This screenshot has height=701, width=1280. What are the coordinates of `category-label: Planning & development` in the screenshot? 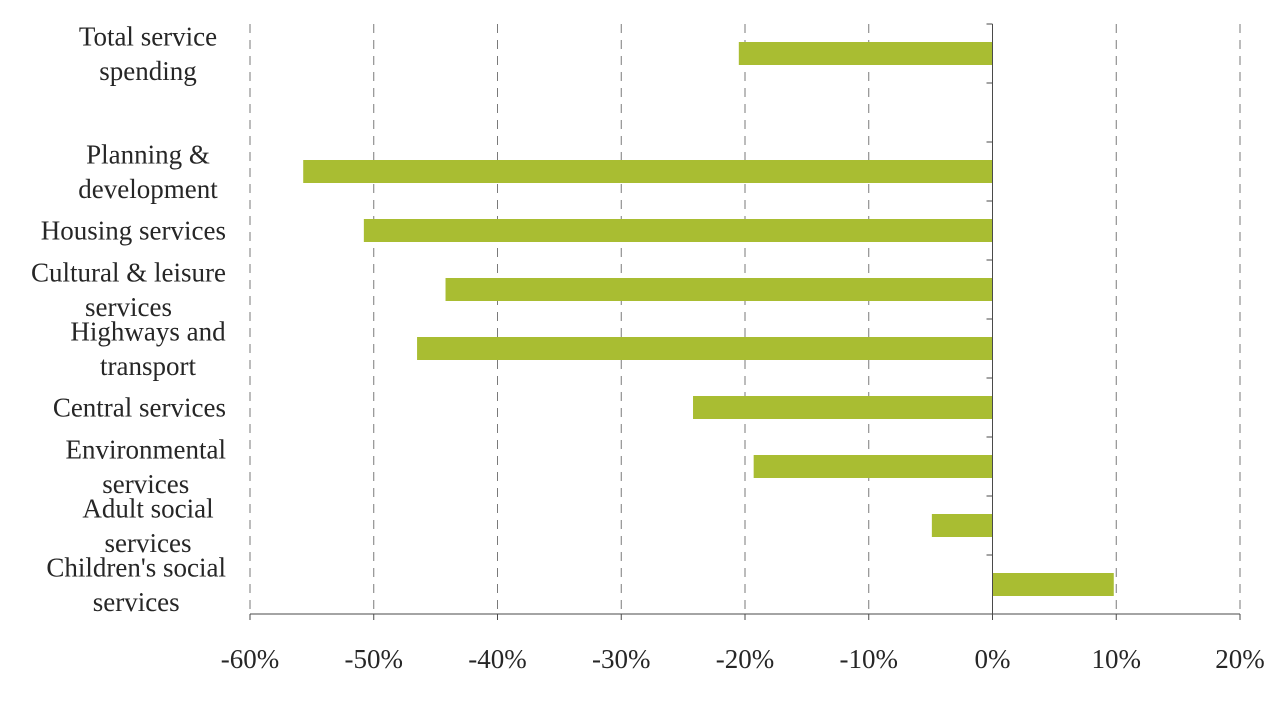 It's located at (148, 171).